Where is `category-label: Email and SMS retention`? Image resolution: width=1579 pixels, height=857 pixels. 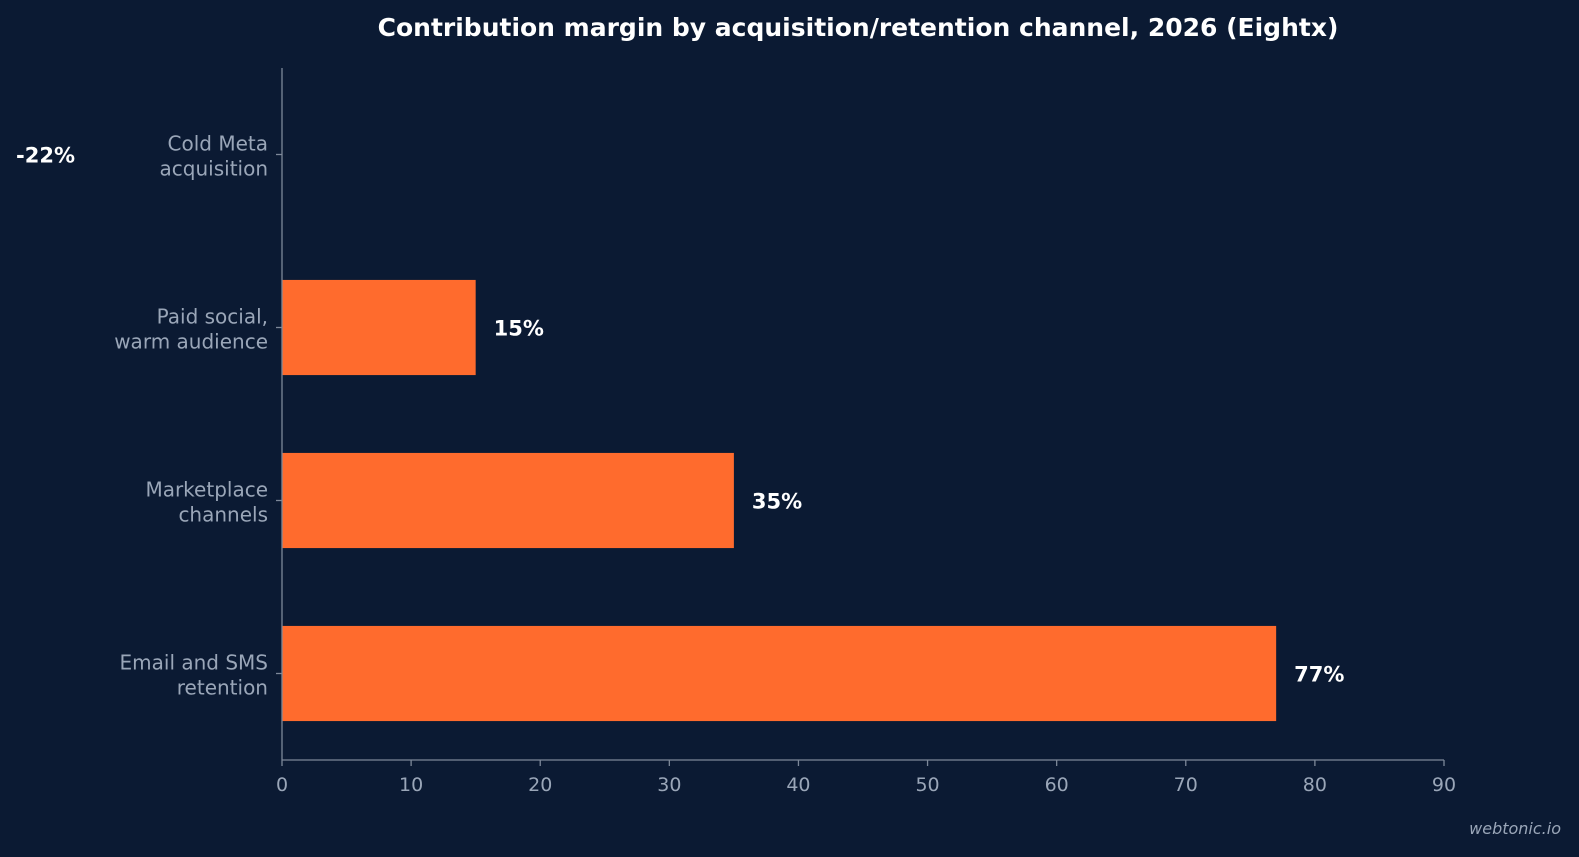
category-label: Email and SMS retention is located at coordinates (194, 675).